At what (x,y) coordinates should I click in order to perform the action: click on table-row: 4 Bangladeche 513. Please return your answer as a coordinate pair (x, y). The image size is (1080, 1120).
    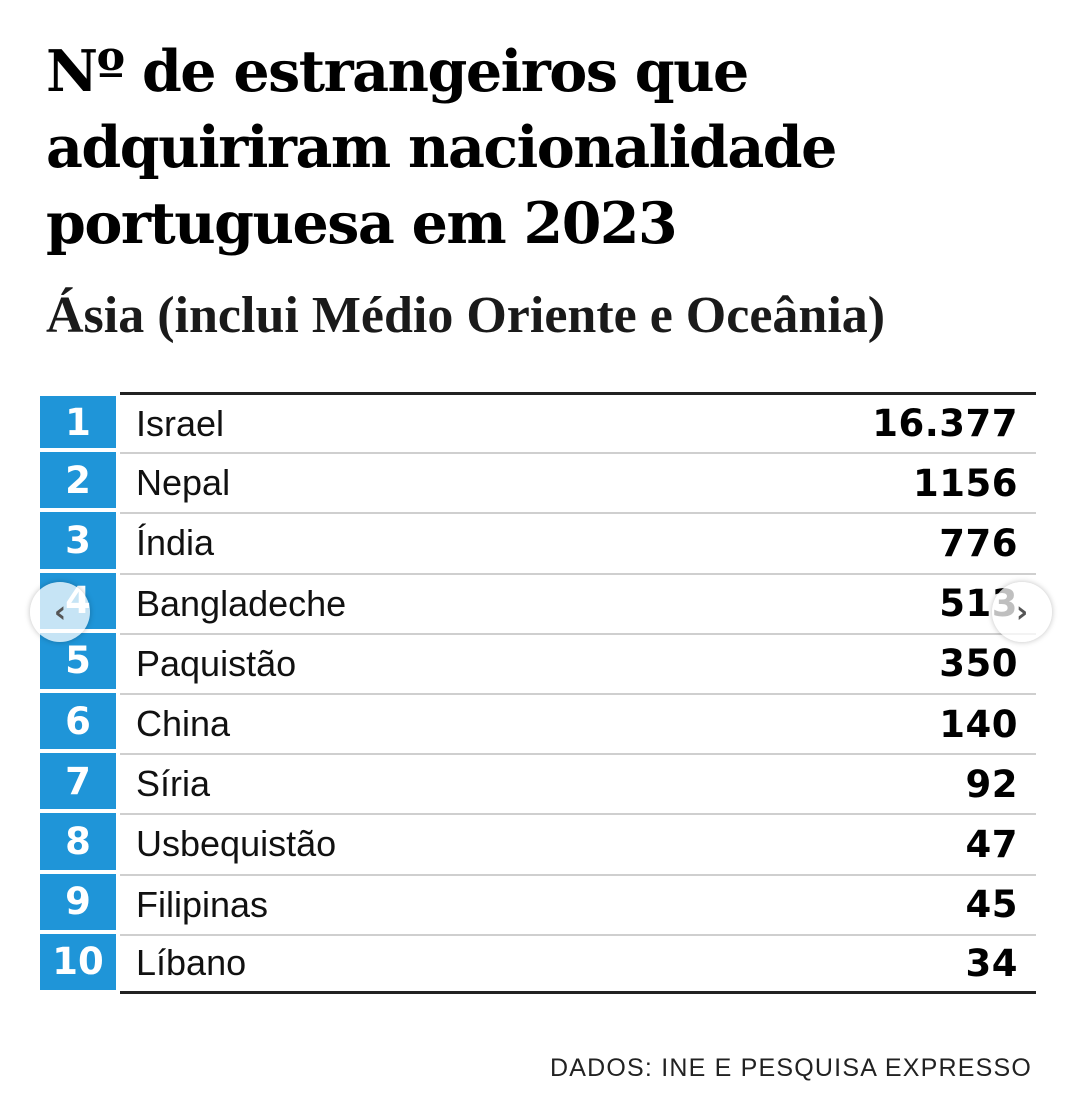
    Looking at the image, I should click on (538, 602).